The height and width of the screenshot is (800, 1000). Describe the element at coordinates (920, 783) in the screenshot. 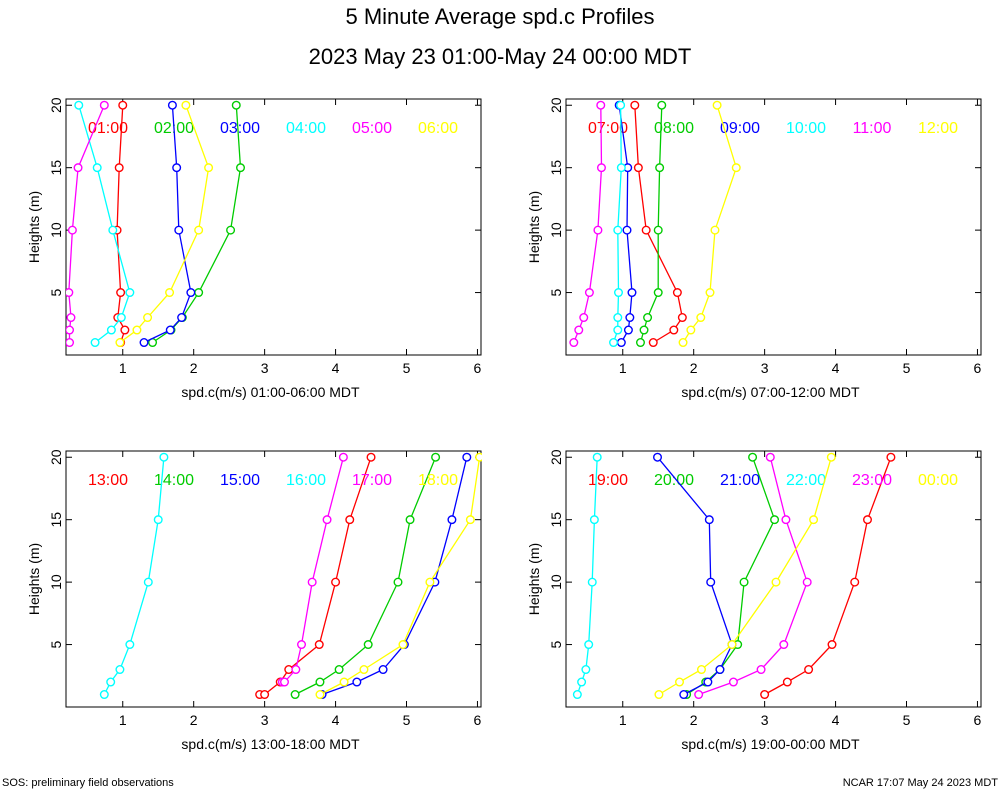

I see `footer-right-note: NCAR 17:07 May 24 2023 MDT` at that location.